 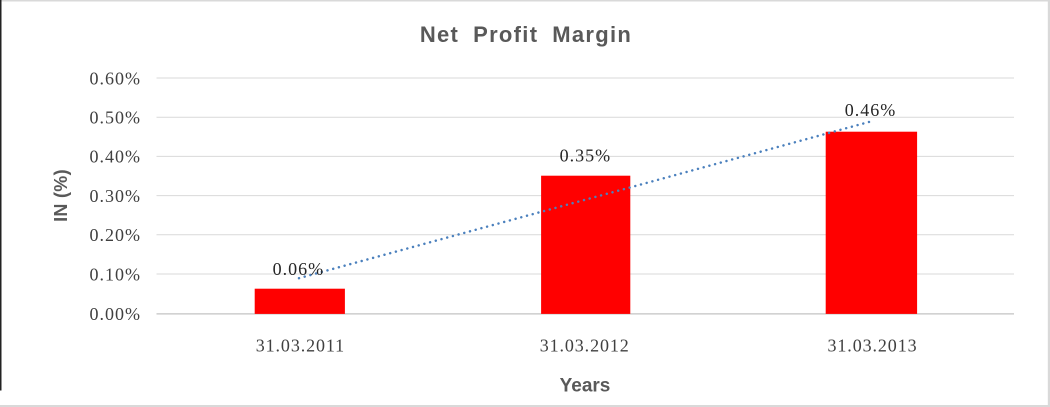 What do you see at coordinates (116, 78) in the screenshot?
I see `svg-text: 0.60%` at bounding box center [116, 78].